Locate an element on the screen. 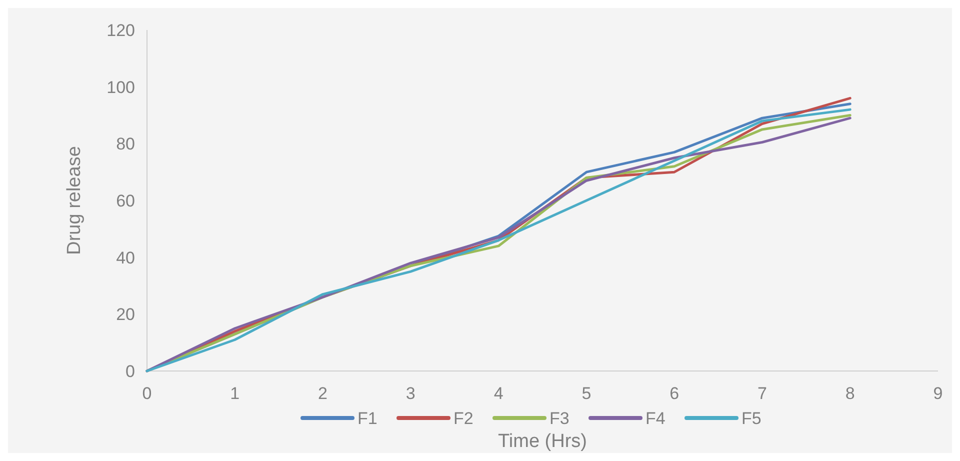 The height and width of the screenshot is (461, 960). x-tick-label: 4 is located at coordinates (499, 393).